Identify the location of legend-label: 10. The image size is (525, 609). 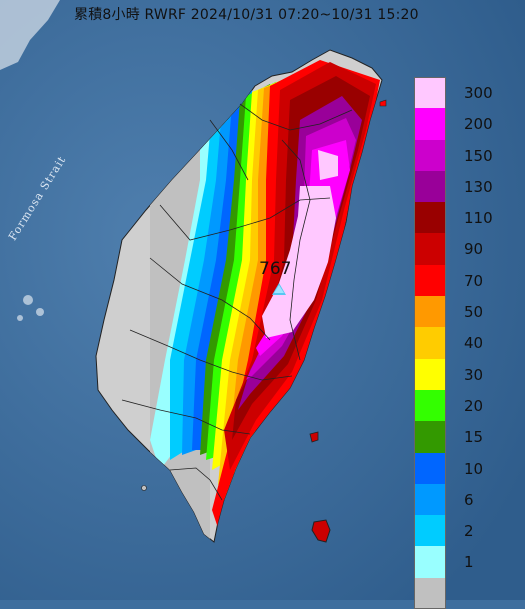
(474, 468).